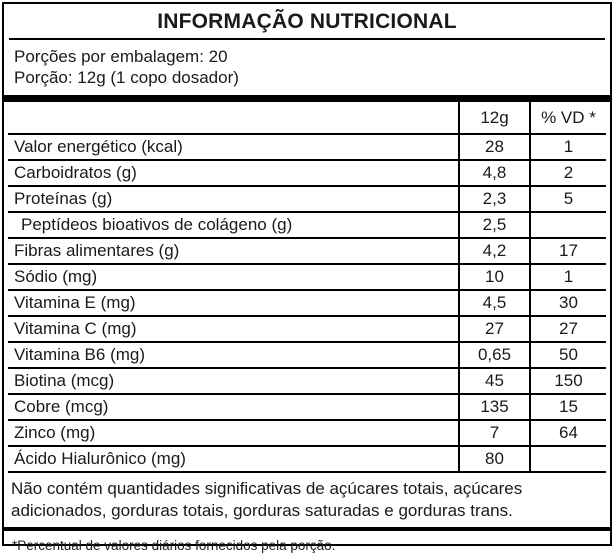 The image size is (615, 553). I want to click on nutrient-daily-value: 64, so click(567, 433).